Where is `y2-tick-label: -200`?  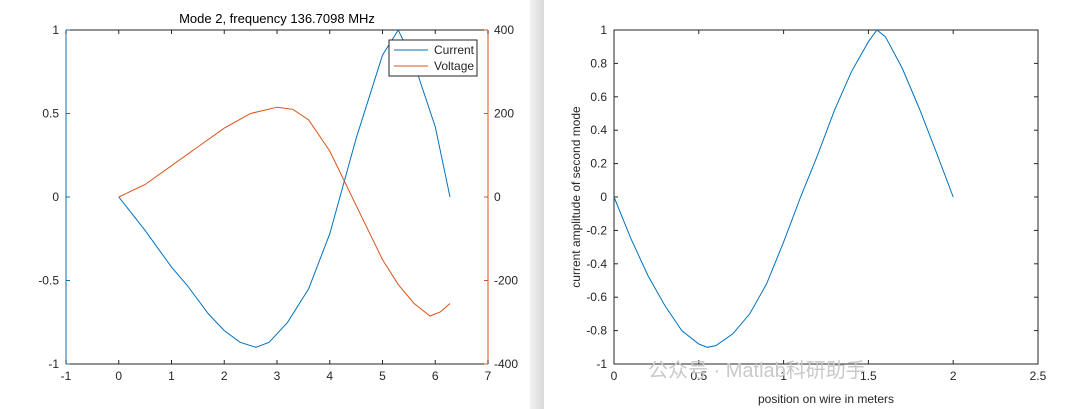 y2-tick-label: -200 is located at coordinates (506, 281).